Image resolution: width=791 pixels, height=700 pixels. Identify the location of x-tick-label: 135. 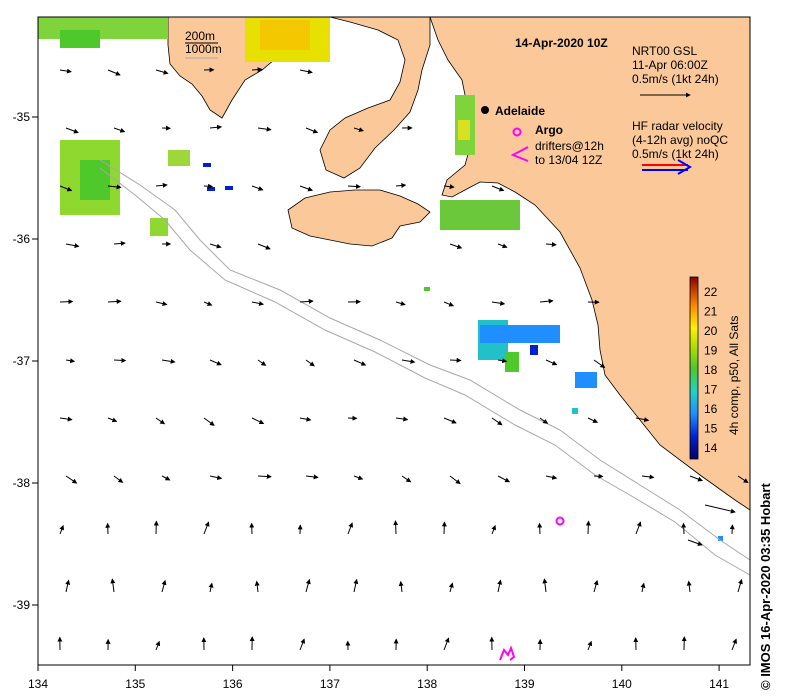
(135, 684).